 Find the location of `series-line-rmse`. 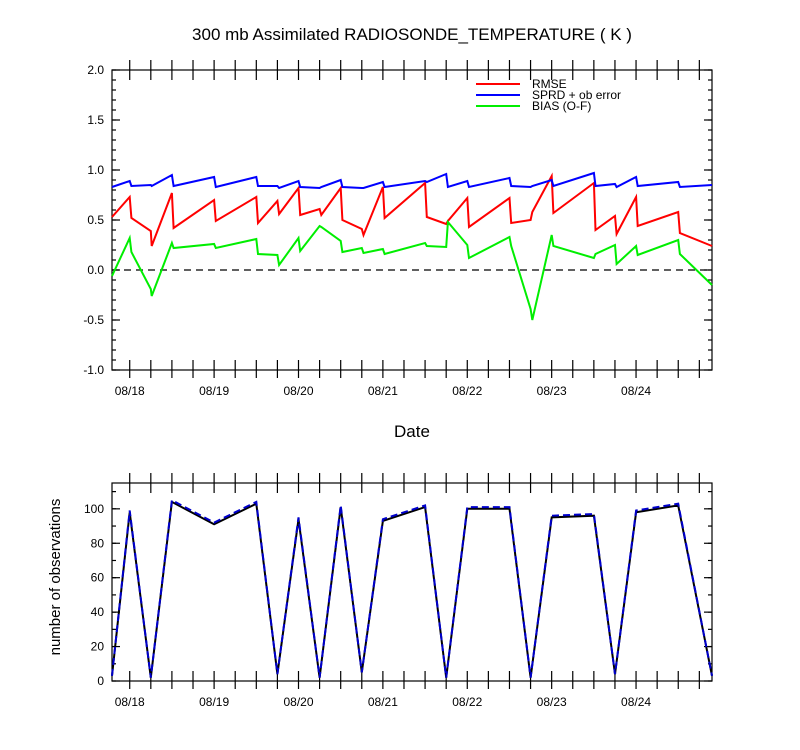

series-line-rmse is located at coordinates (412, 209).